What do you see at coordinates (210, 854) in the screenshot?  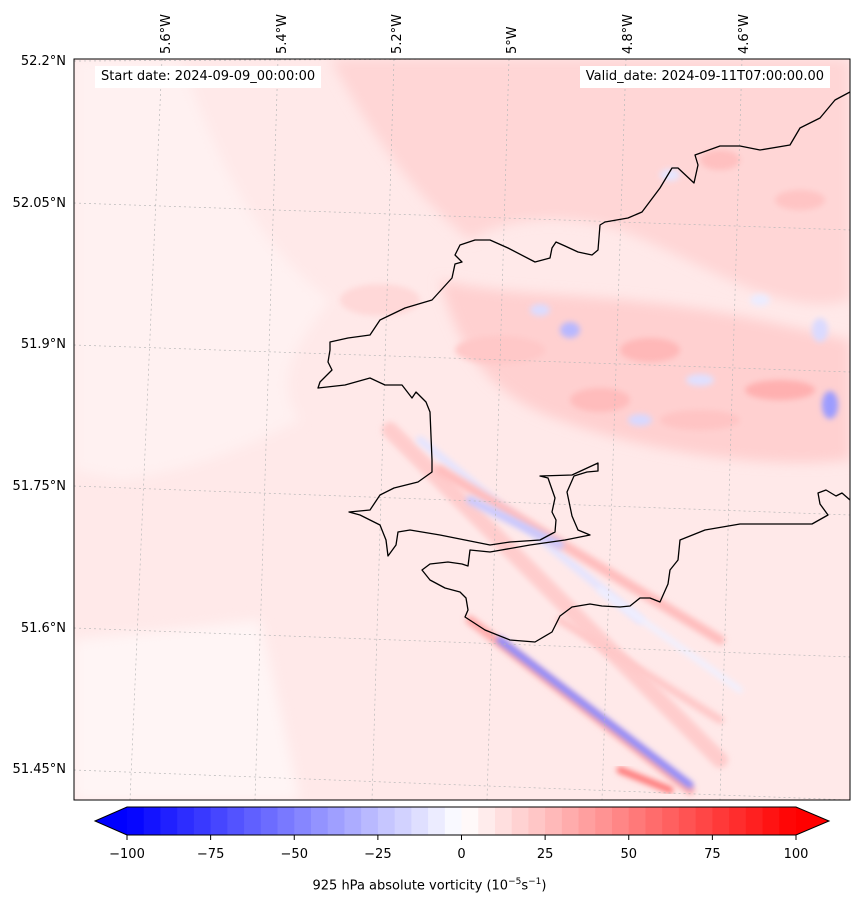 I see `colorbar-tick-label: −75` at bounding box center [210, 854].